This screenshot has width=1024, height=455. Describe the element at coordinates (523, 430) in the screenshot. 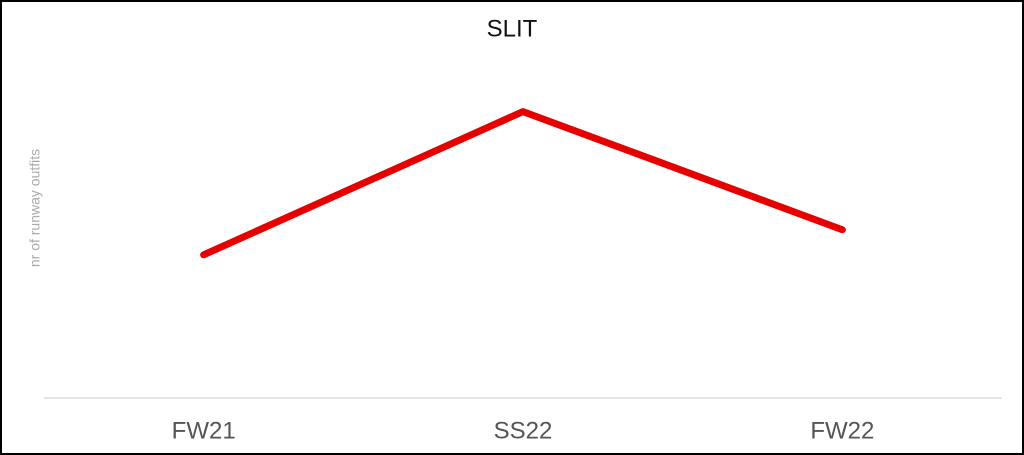

I see `x-tick-label: SS22` at that location.